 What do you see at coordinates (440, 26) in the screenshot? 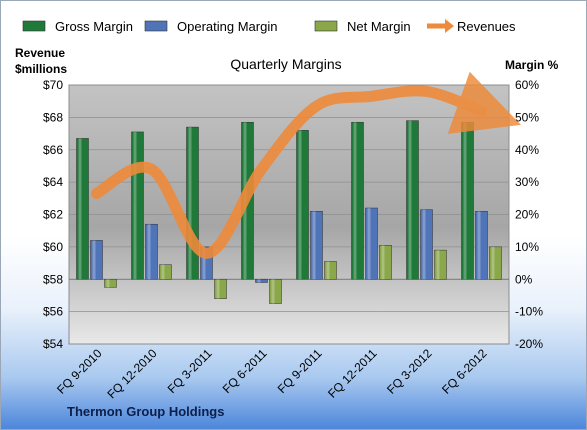
I see `legend-revenues-arrow-icon` at bounding box center [440, 26].